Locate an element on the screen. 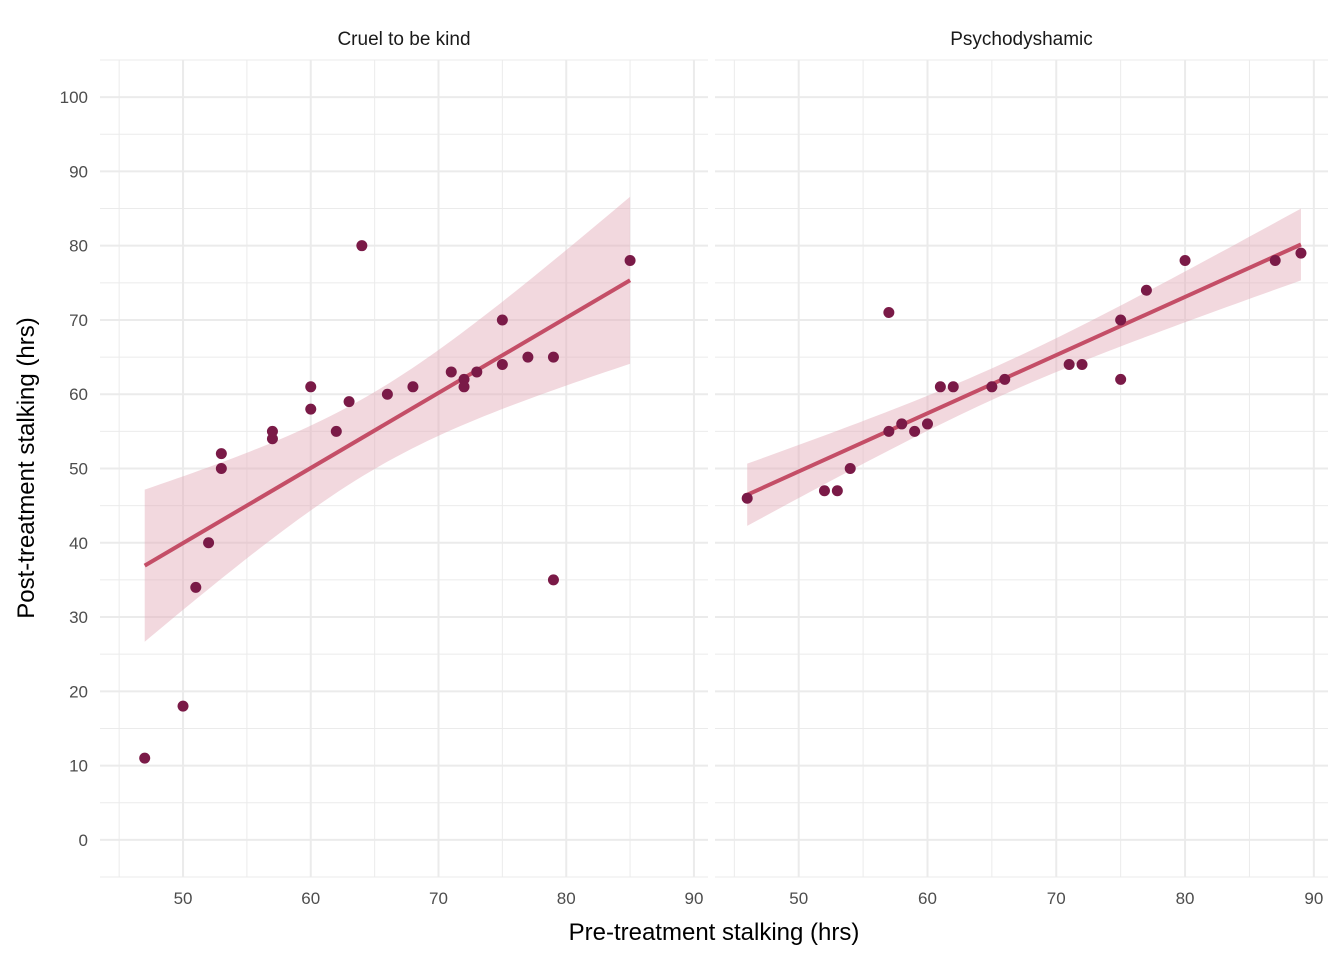 This screenshot has width=1344, height=965. confidence-band is located at coordinates (1024, 367).